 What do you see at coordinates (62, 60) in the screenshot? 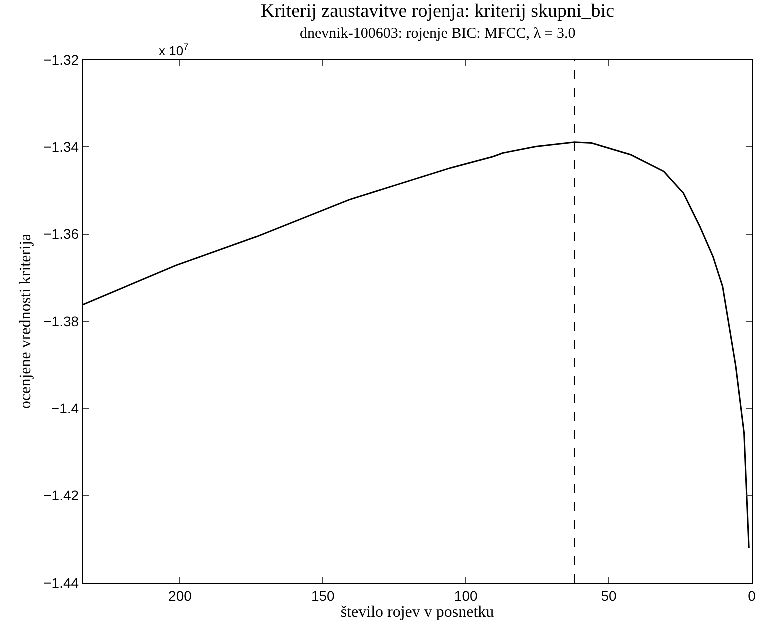
I see `y-tick-label: −1.32` at bounding box center [62, 60].